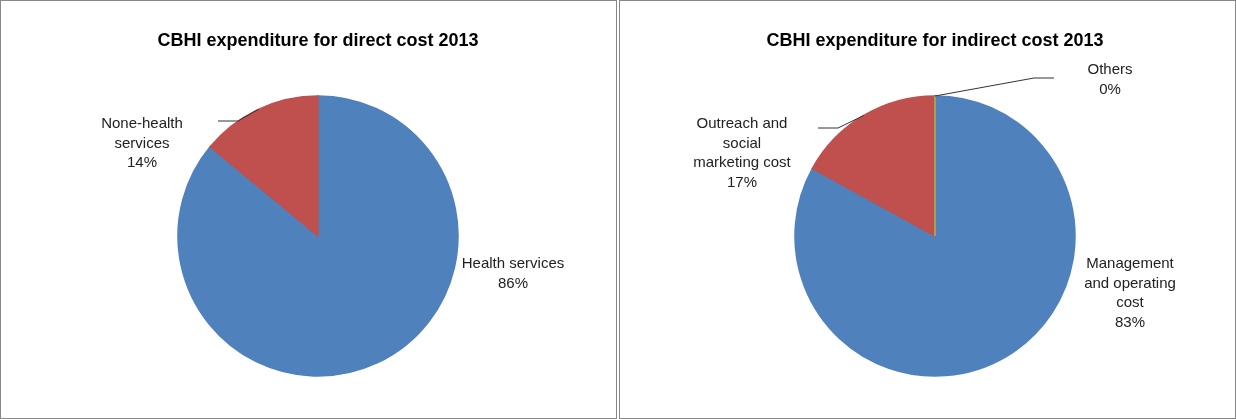  Describe the element at coordinates (1110, 68) in the screenshot. I see `category-label: Others` at that location.